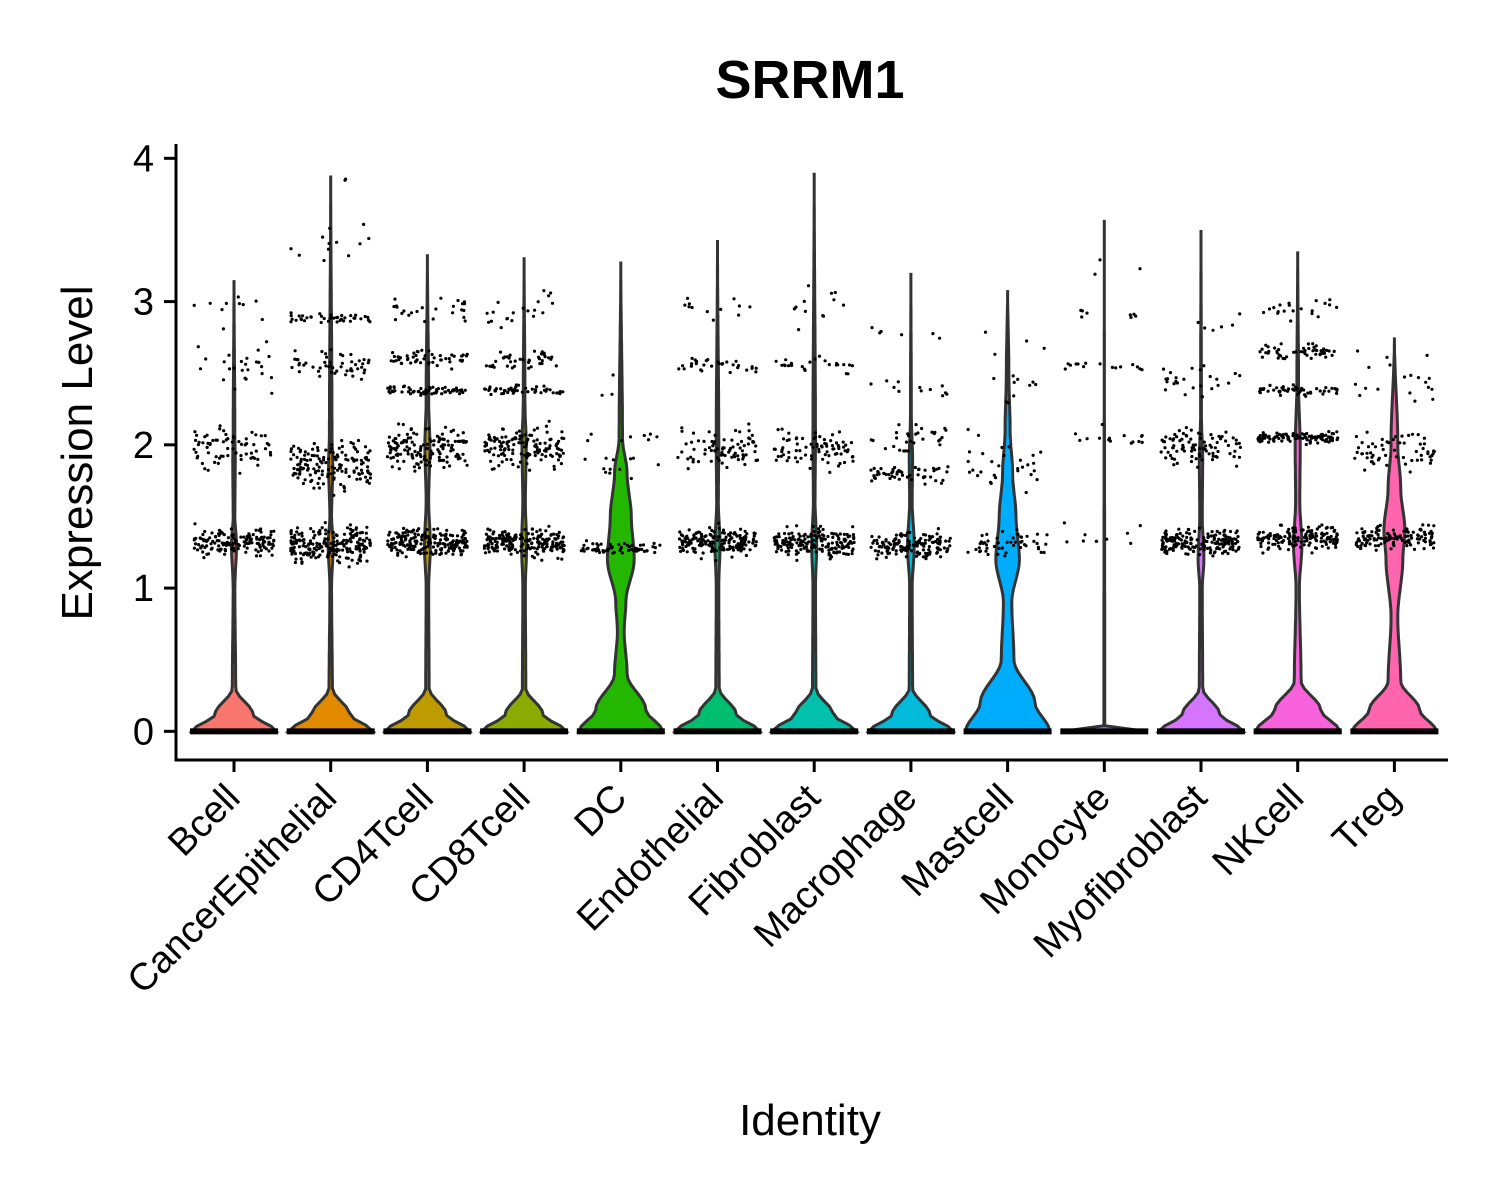 The width and height of the screenshot is (1500, 1200). What do you see at coordinates (620, 731) in the screenshot?
I see `zero-points-DC` at bounding box center [620, 731].